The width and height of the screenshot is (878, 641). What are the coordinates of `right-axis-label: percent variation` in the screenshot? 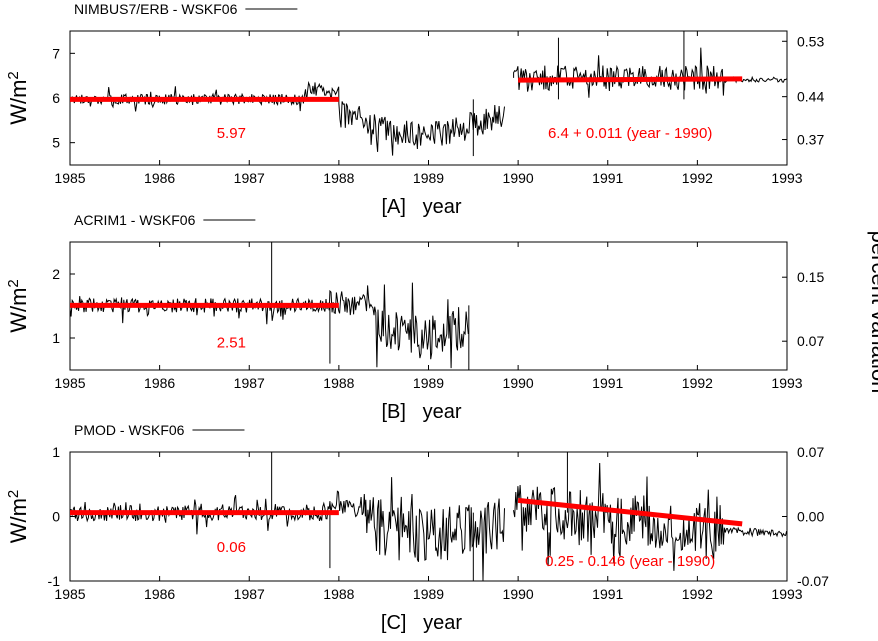 It's located at (872, 312).